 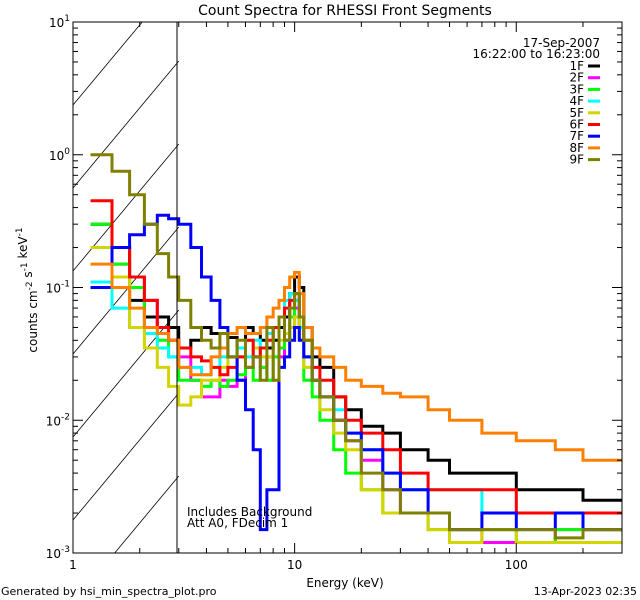 I want to click on y-tick-label: 10⁻³, so click(x=58, y=553).